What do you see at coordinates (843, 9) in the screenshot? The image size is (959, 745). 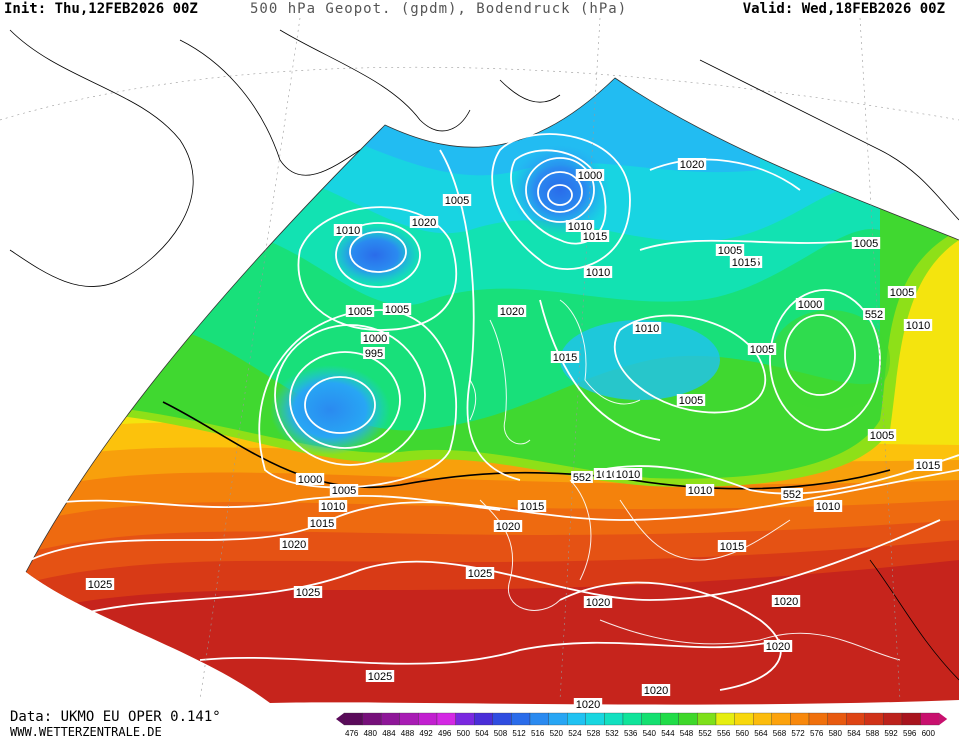 I see `valid-time: Valid: Wed,18FEB2026 00Z` at bounding box center [843, 9].